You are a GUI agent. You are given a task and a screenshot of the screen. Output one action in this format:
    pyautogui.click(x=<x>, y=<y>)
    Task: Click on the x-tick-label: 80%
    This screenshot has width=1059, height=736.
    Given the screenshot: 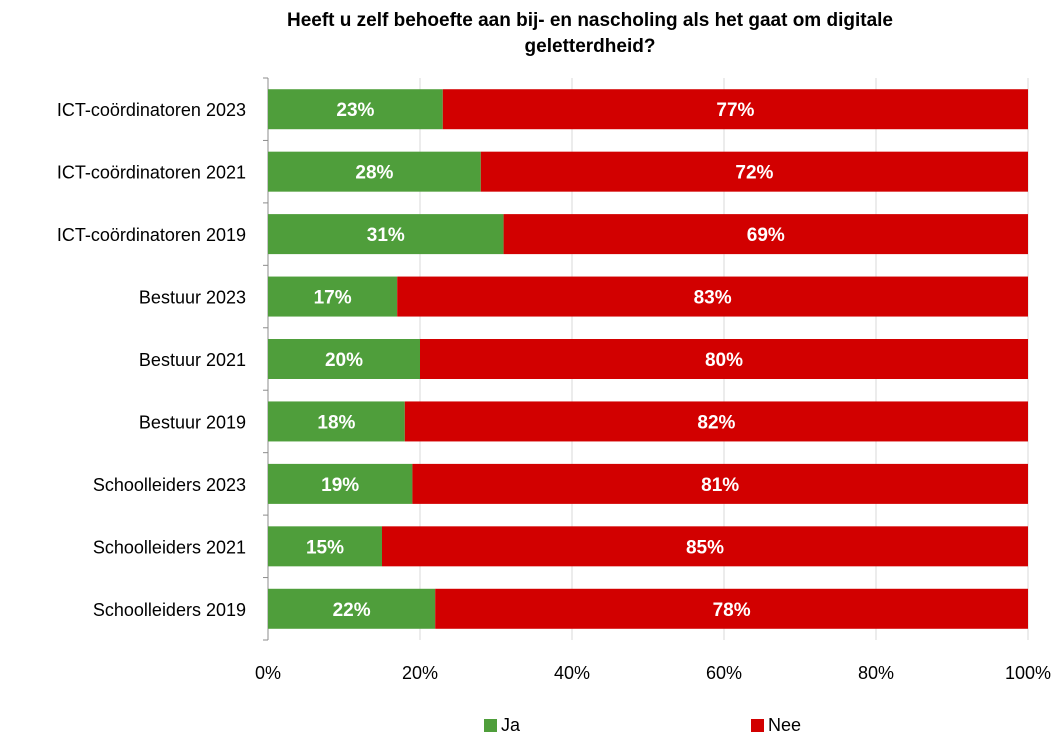 What is the action you would take?
    pyautogui.click(x=876, y=673)
    